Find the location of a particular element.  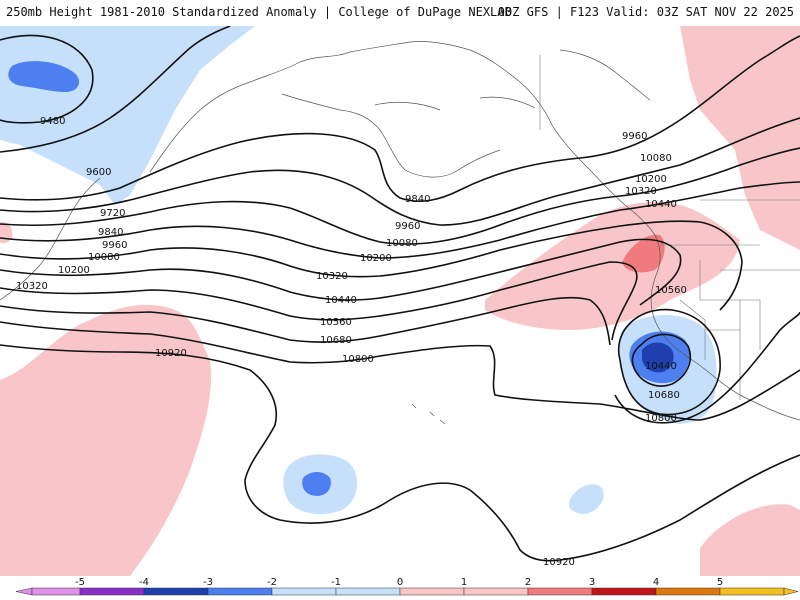

colorbar-ticks: -5 -4 -3 -2 -1 0 1 2 3 4 5 is located at coordinates (399, 582).